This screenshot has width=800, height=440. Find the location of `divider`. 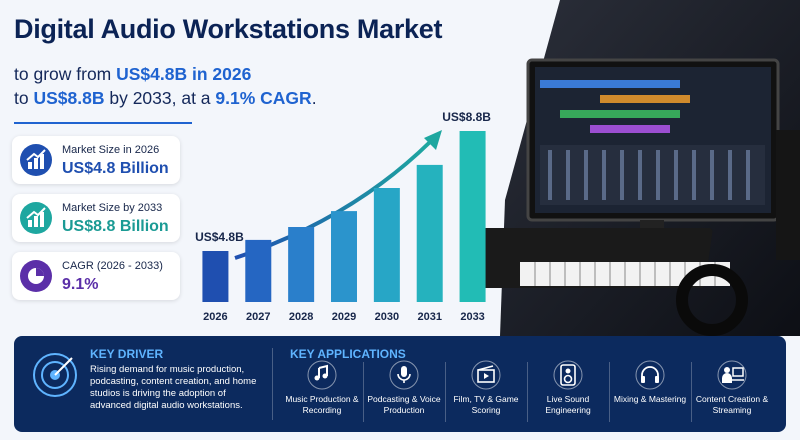

divider is located at coordinates (103, 123).